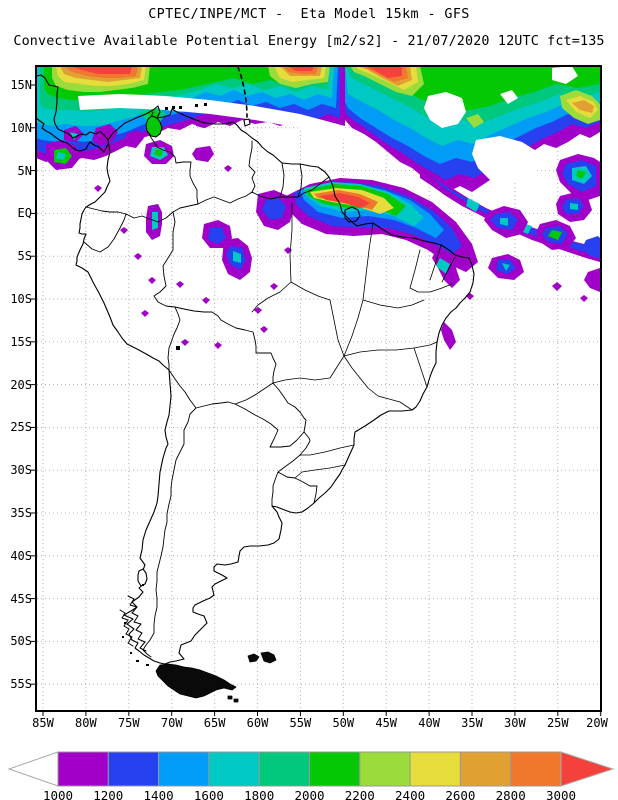 This screenshot has height=800, width=618. I want to click on lat-label: 15S, so click(21, 341).